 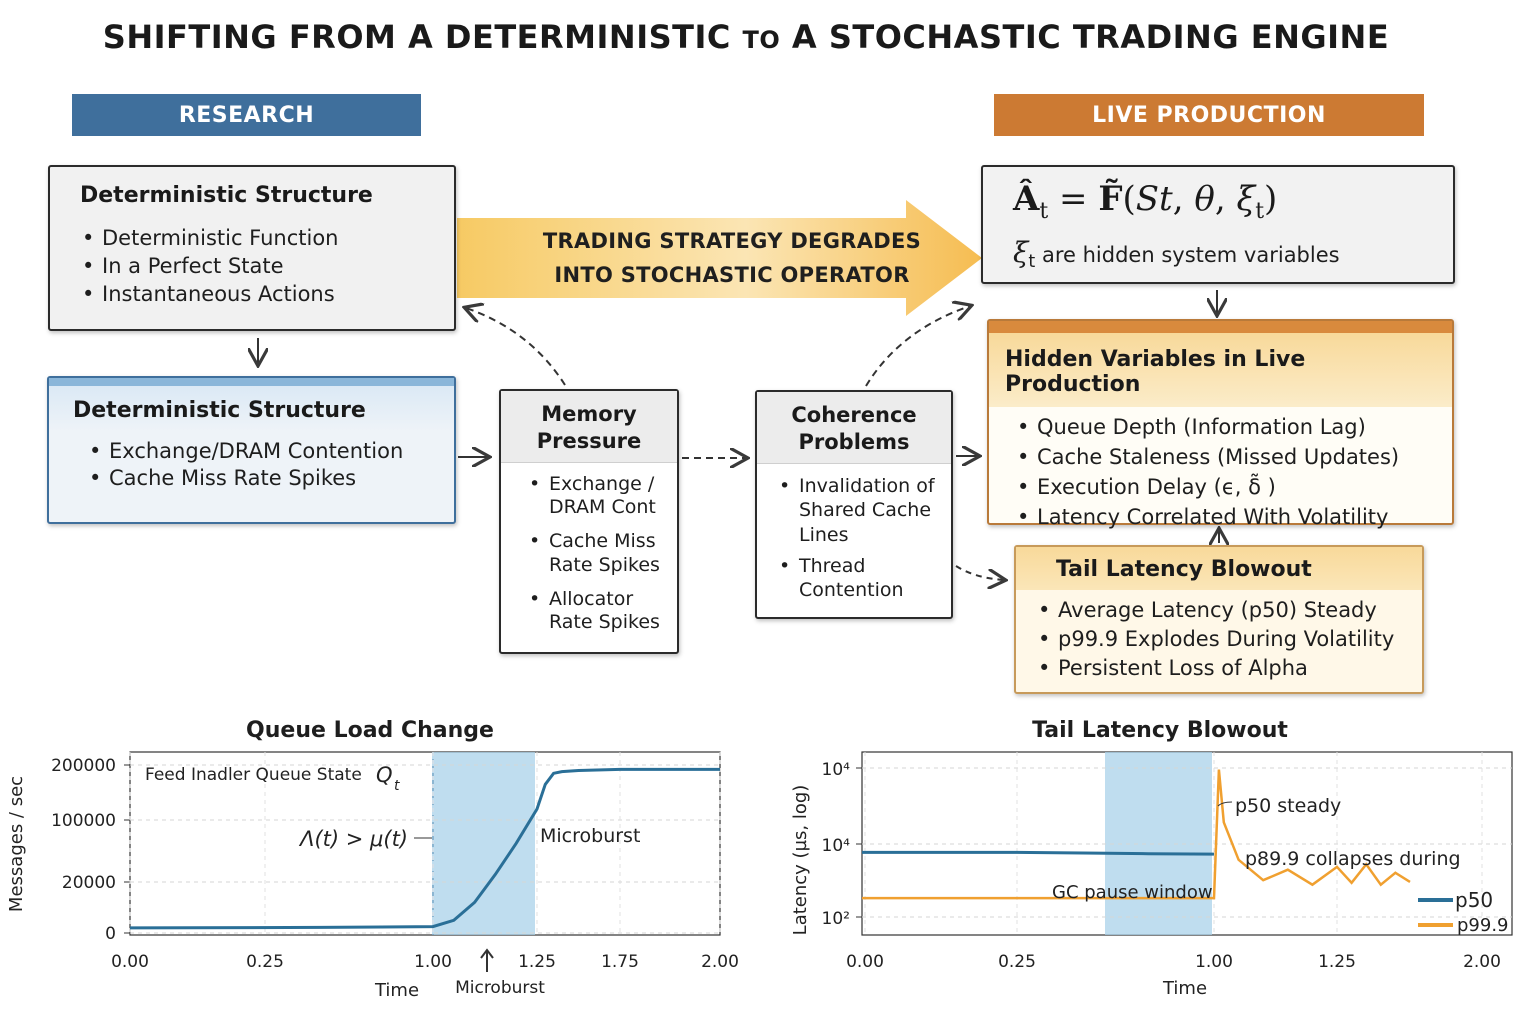 What do you see at coordinates (917, 346) in the screenshot?
I see `coherence-to-arrow-arrow` at bounding box center [917, 346].